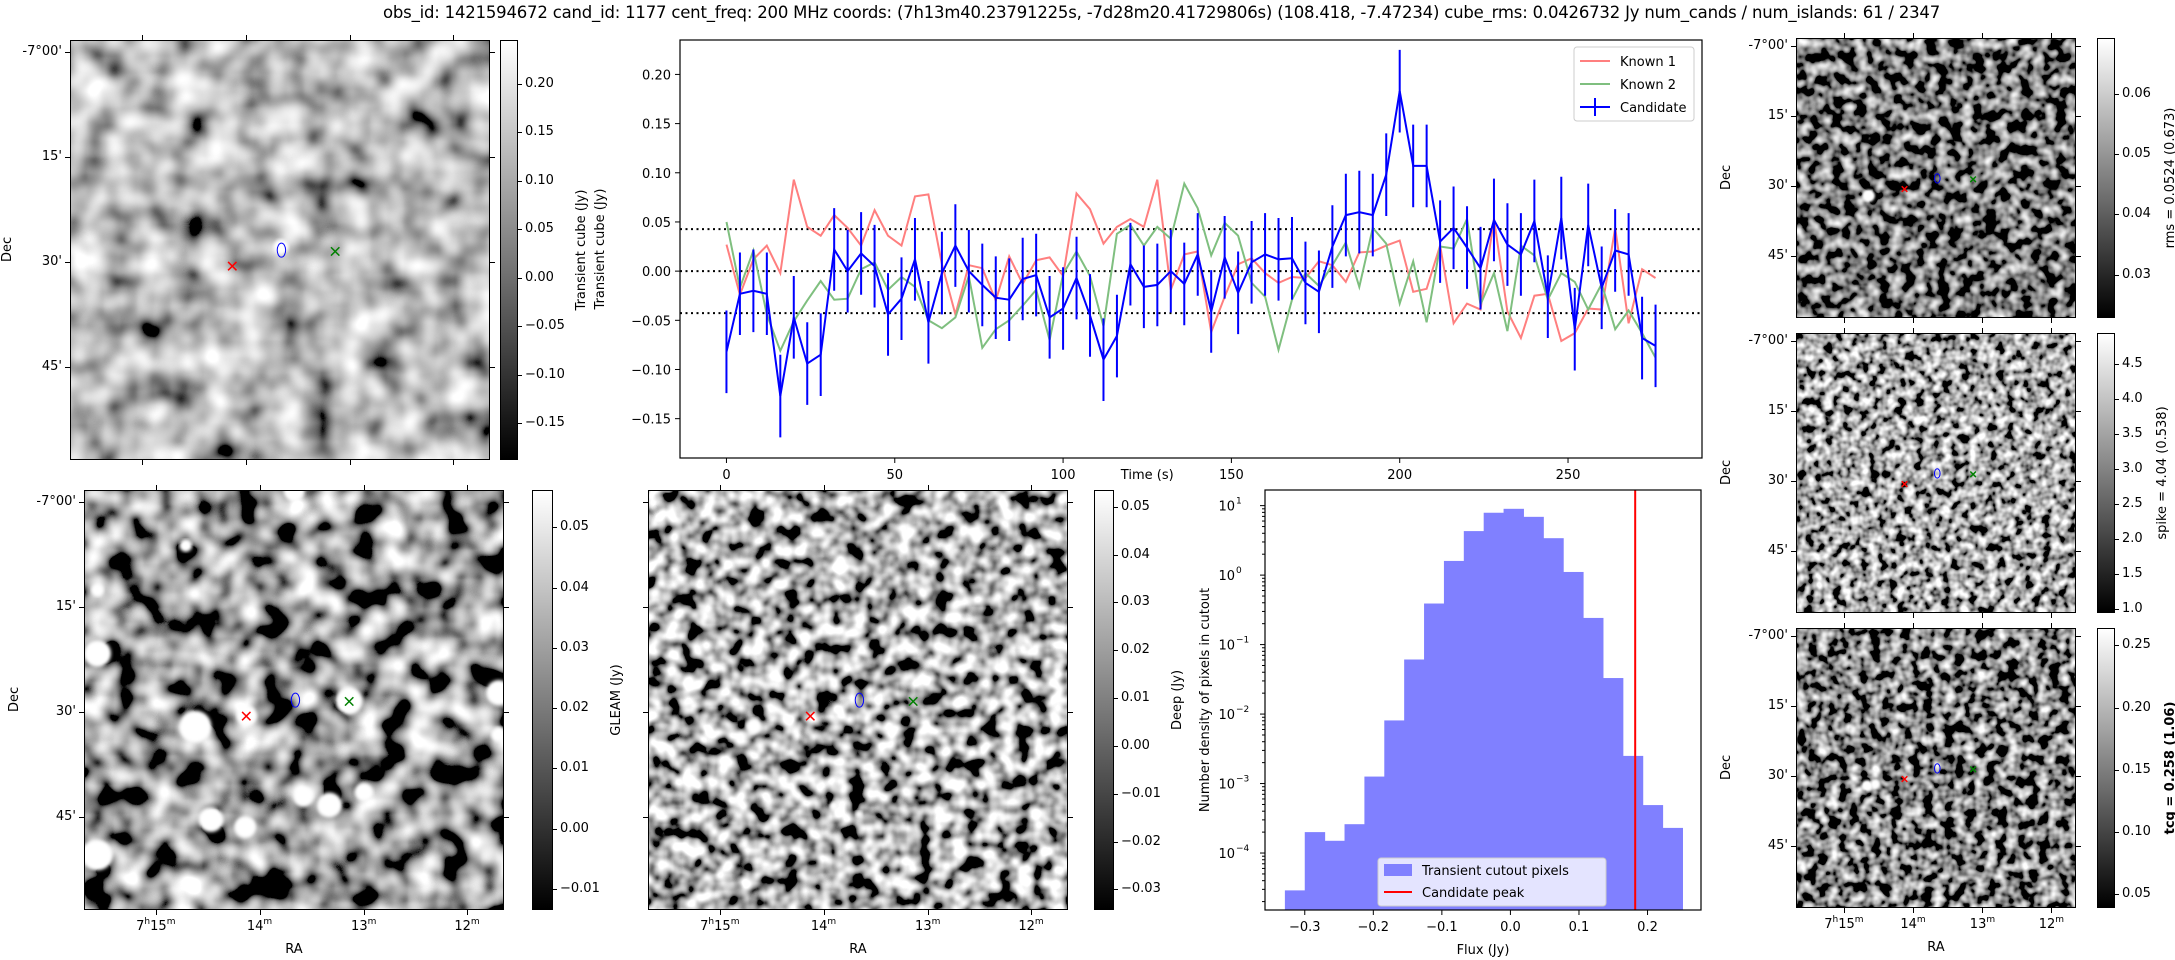 This screenshot has width=2175, height=960. Describe the element at coordinates (2136, 894) in the screenshot. I see `colorbar-tick-label: 0.05` at that location.